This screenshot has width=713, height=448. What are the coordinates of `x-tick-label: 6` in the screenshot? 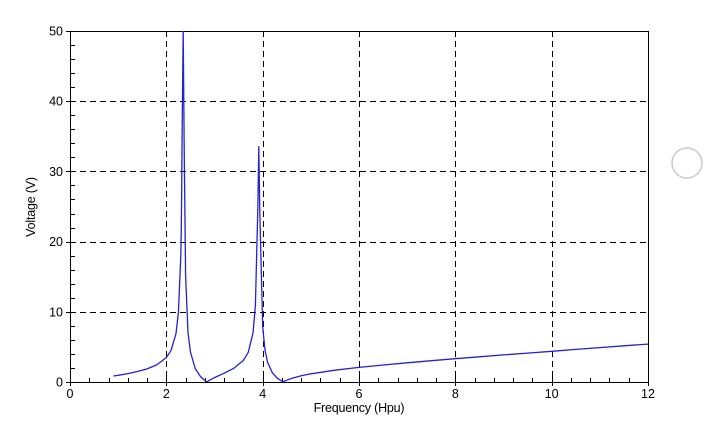 It's located at (359, 394).